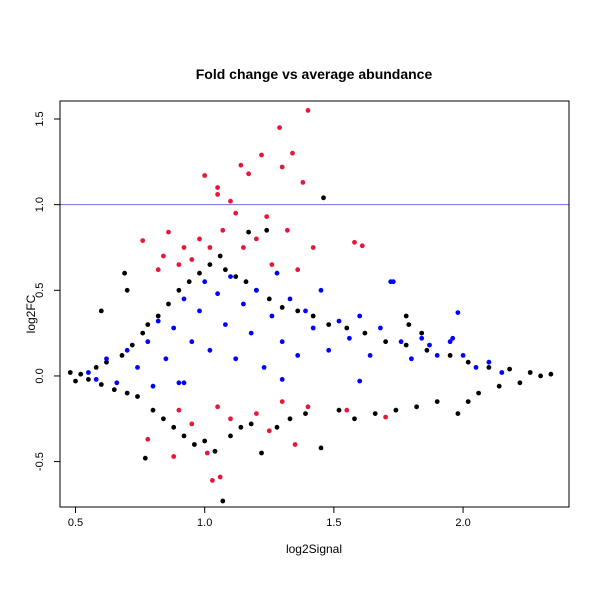  What do you see at coordinates (40, 375) in the screenshot?
I see `y-tick-label: 0.0` at bounding box center [40, 375].